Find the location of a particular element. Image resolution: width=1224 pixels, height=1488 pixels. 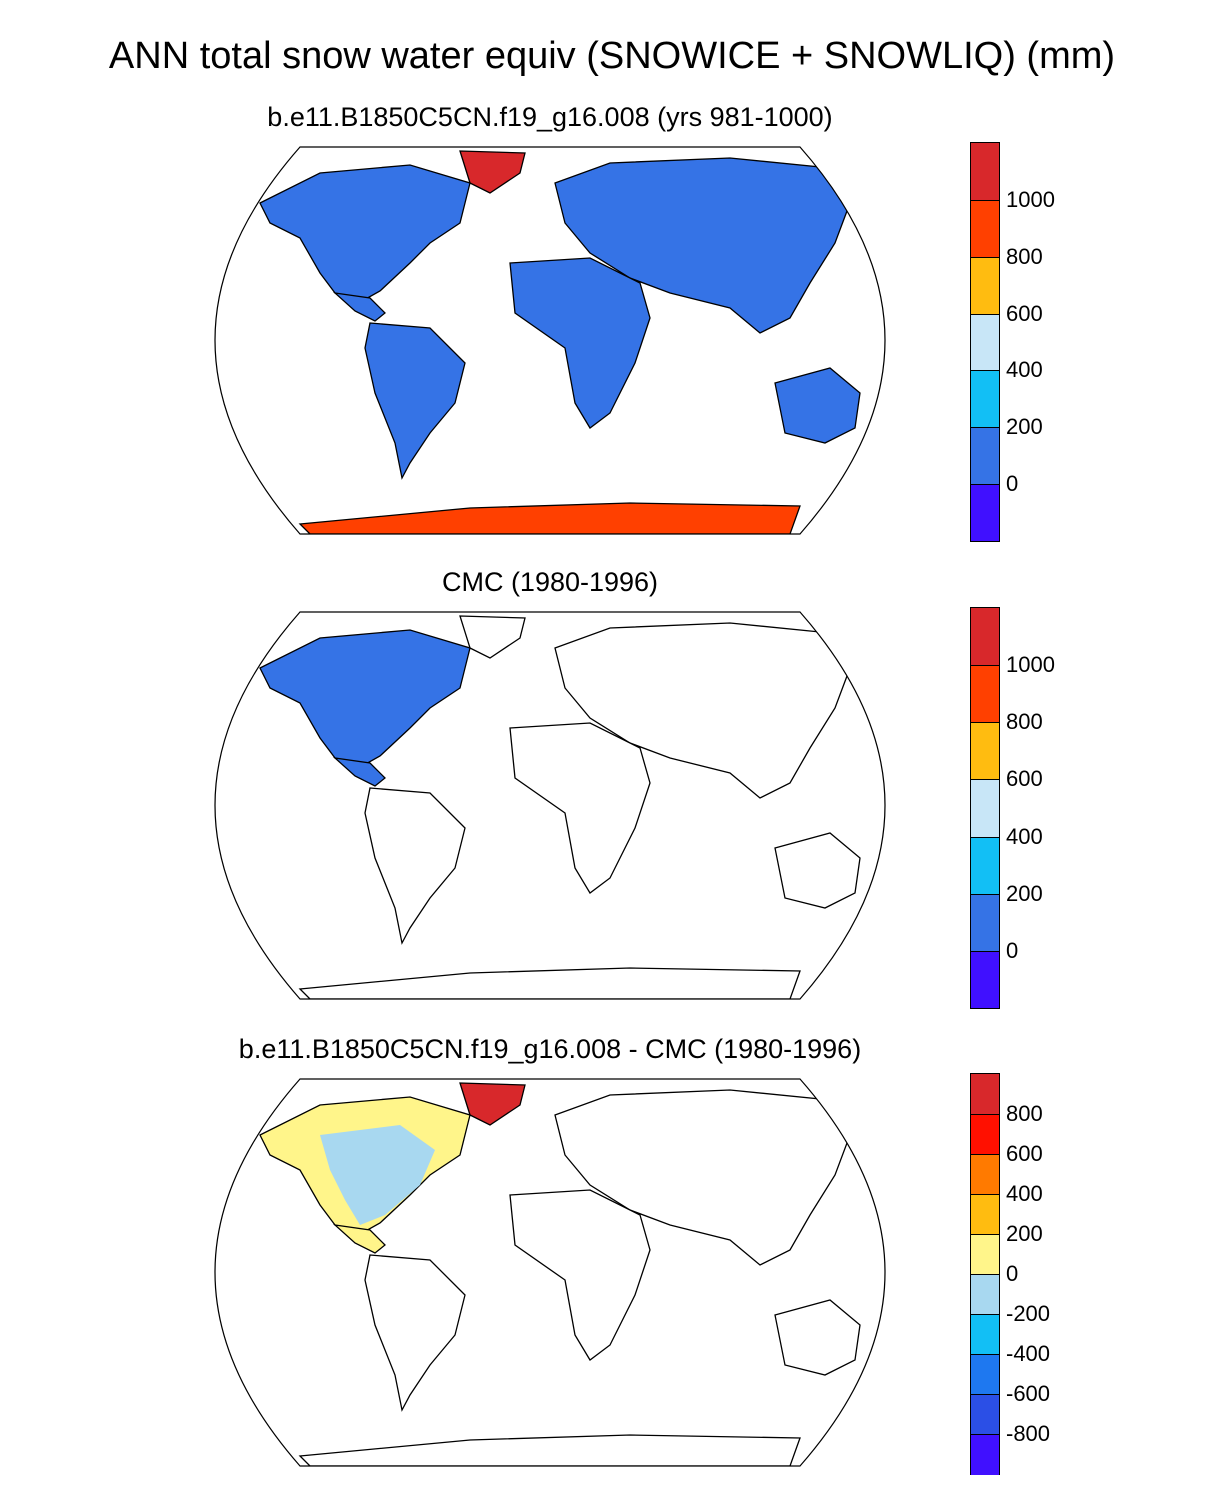

panel-3-colorbar is located at coordinates (985, 1274).